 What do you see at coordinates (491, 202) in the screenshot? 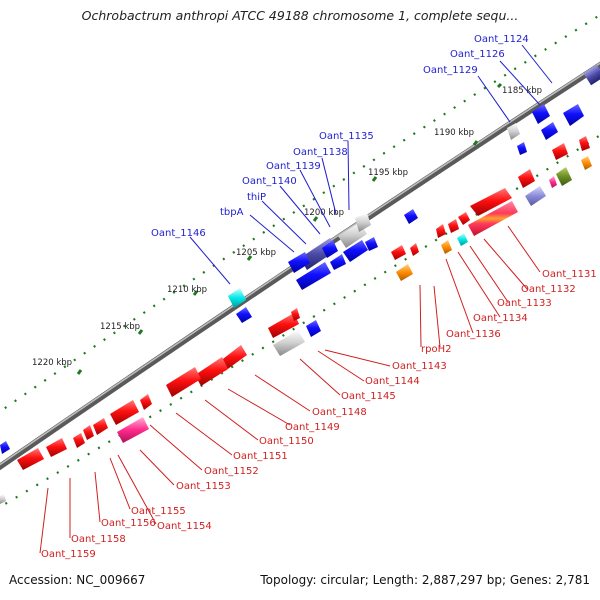
I see `gene-oant-1133b` at bounding box center [491, 202].